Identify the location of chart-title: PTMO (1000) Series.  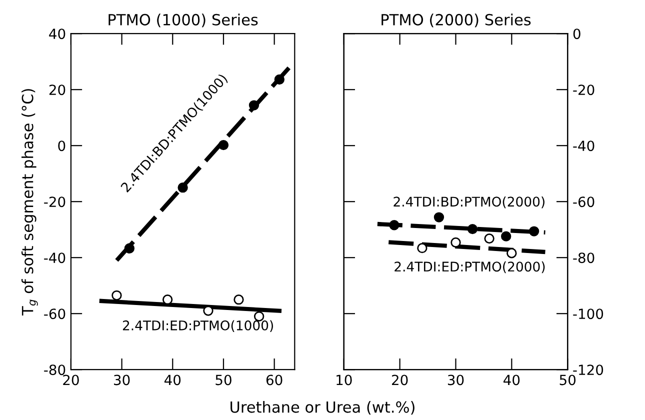
(183, 21).